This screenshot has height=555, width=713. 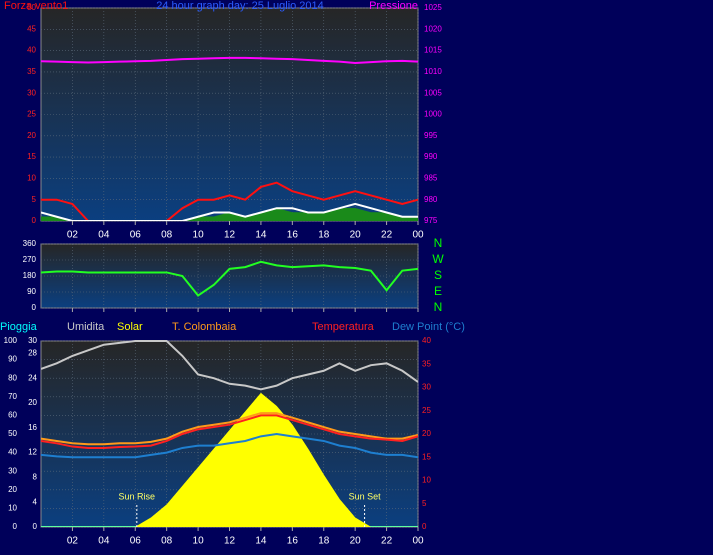 I want to click on y-tick-label: 80, so click(x=12, y=377).